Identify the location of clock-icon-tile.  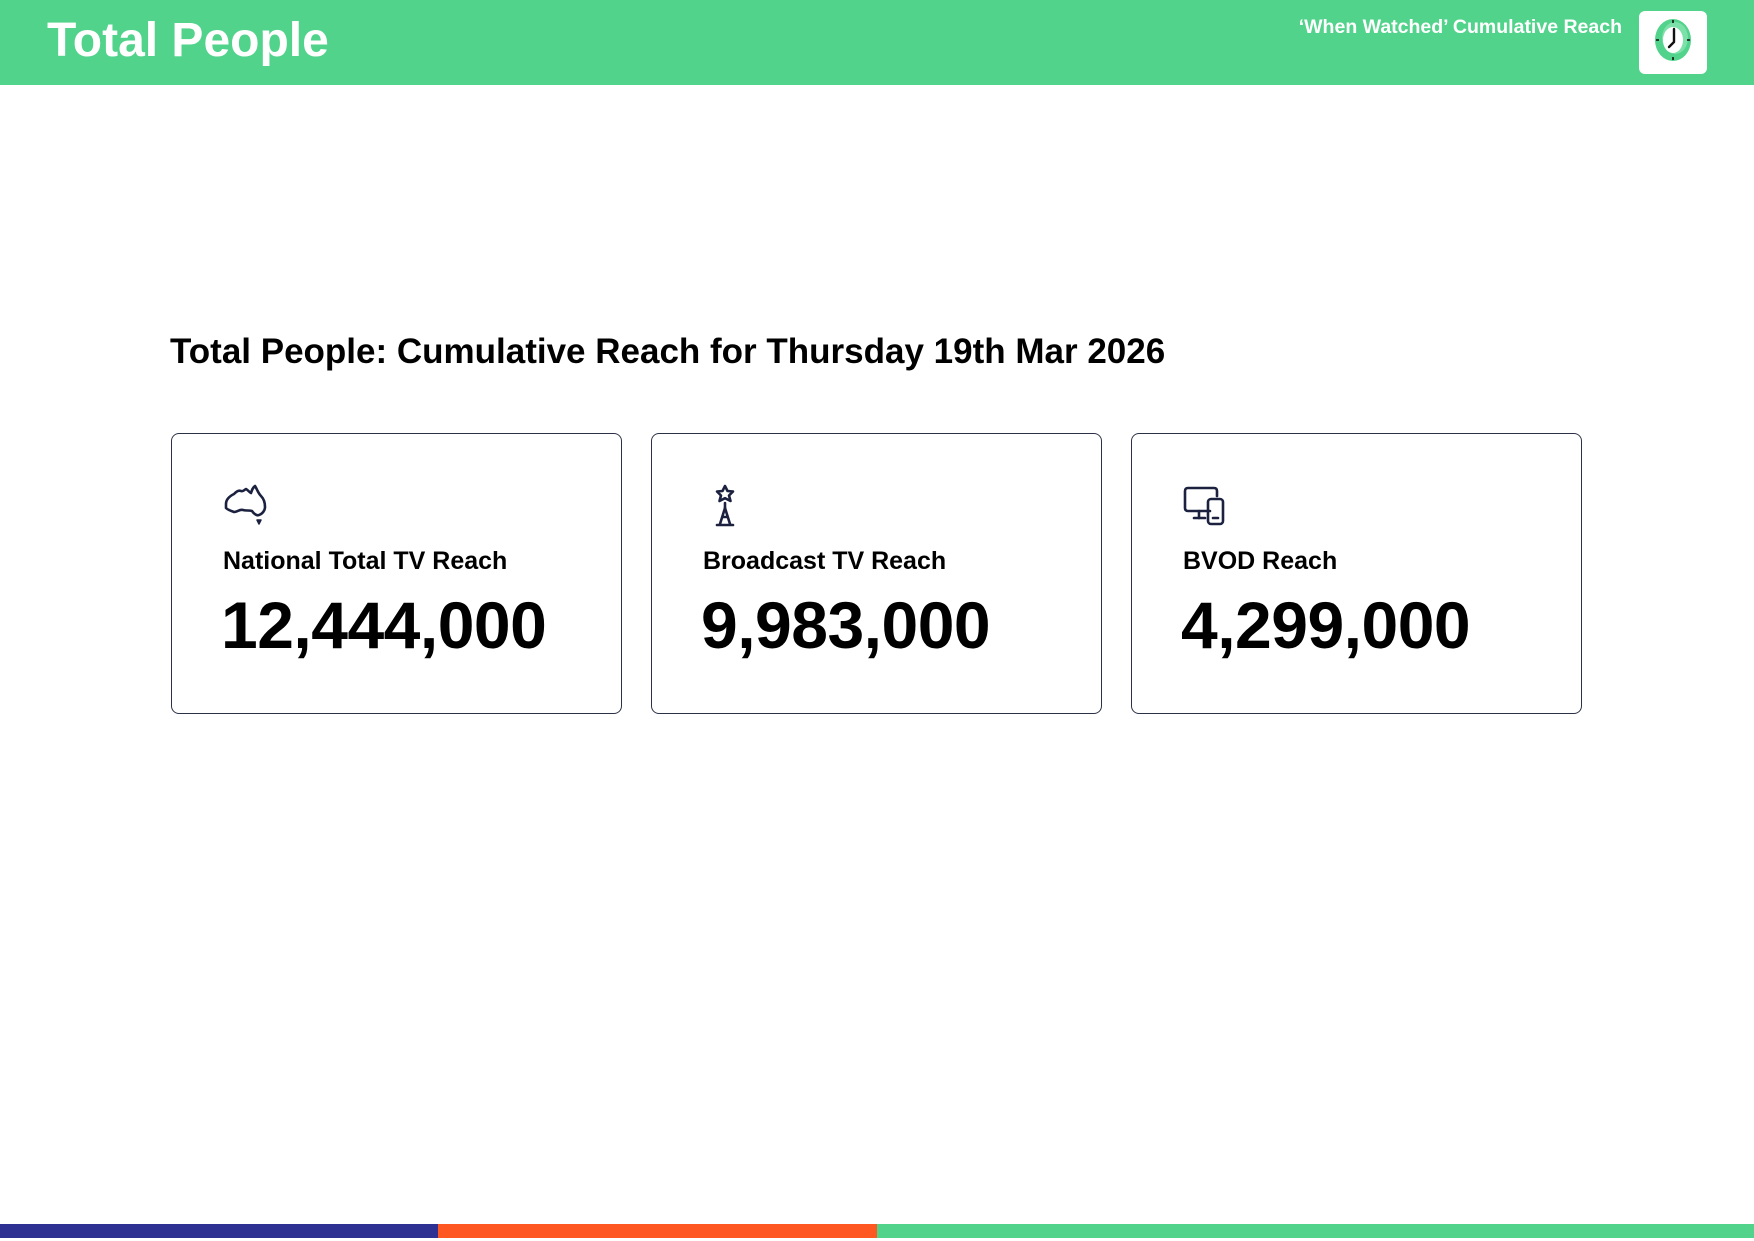
(1673, 42).